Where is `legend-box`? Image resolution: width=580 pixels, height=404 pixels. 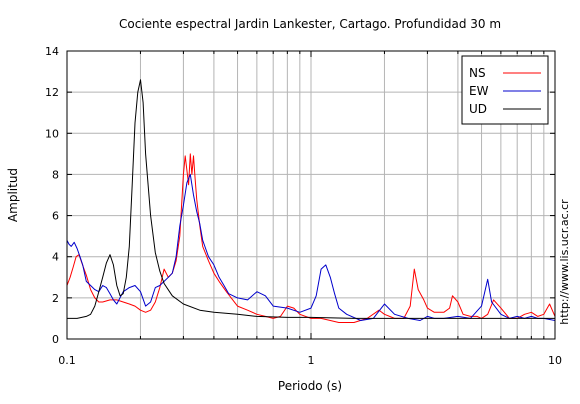 legend-box is located at coordinates (505, 90).